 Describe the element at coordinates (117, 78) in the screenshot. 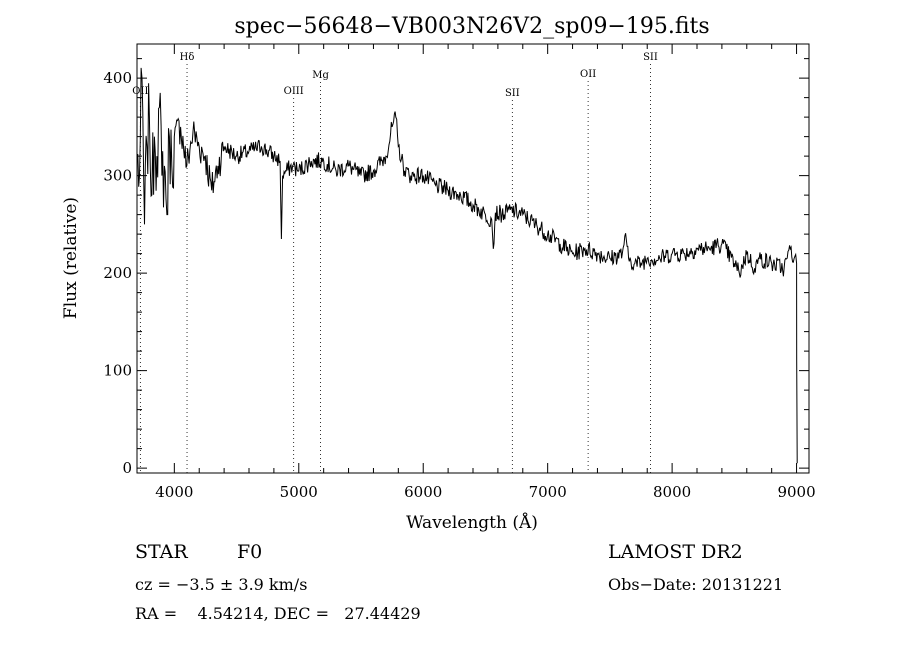

I see `y-tick-label: 400` at that location.